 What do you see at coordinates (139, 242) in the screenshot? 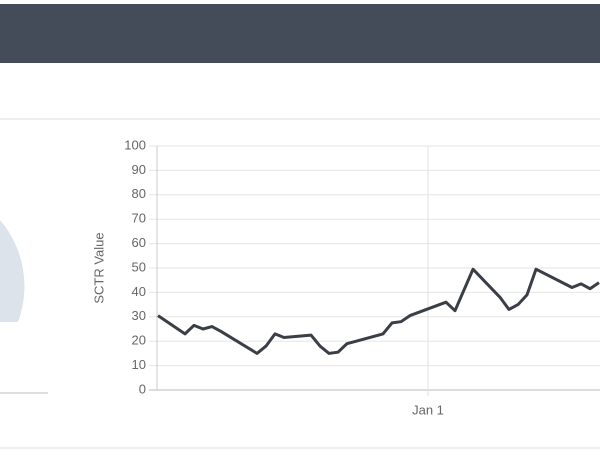
I see `y-tick-label: 60` at bounding box center [139, 242].